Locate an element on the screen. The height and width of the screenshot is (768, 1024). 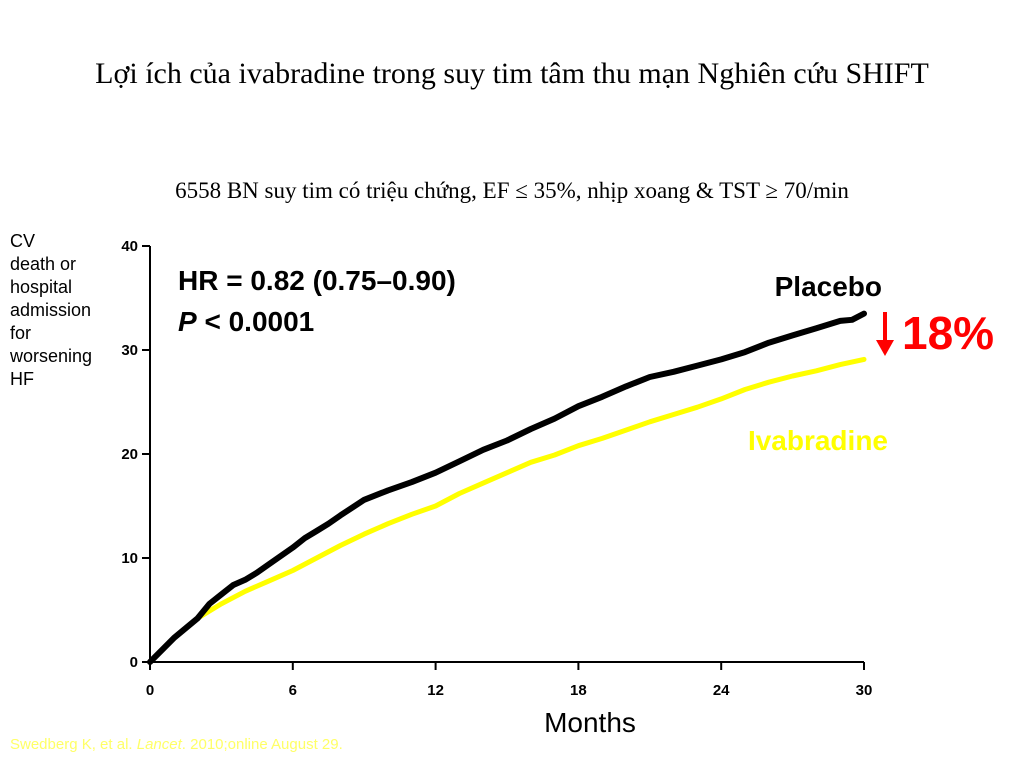
x-tick-label: 6 is located at coordinates (293, 690).